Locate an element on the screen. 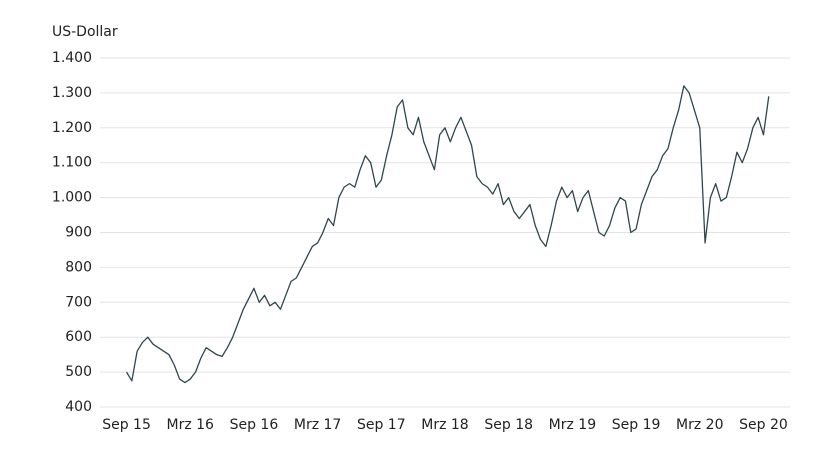 The height and width of the screenshot is (454, 840). y-tick-label: 900 is located at coordinates (78, 233).